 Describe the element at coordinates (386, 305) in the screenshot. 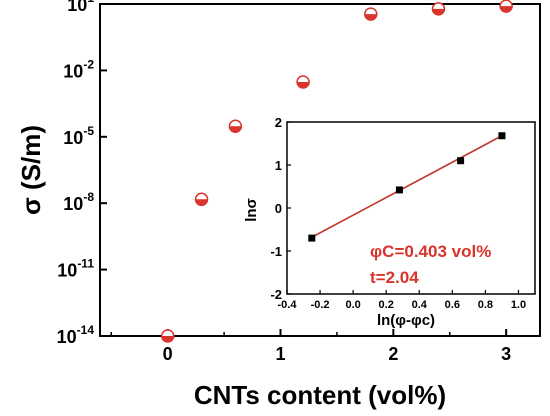

I see `inset-x-tick-label: 0.2` at that location.